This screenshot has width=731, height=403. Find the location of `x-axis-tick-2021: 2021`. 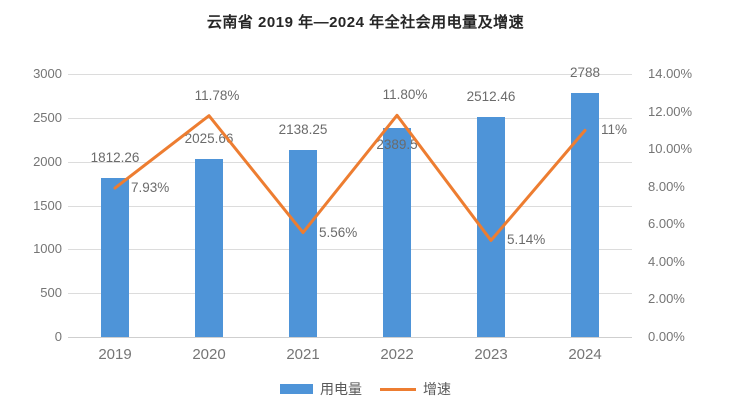

x-axis-tick-2021: 2021 is located at coordinates (303, 354).